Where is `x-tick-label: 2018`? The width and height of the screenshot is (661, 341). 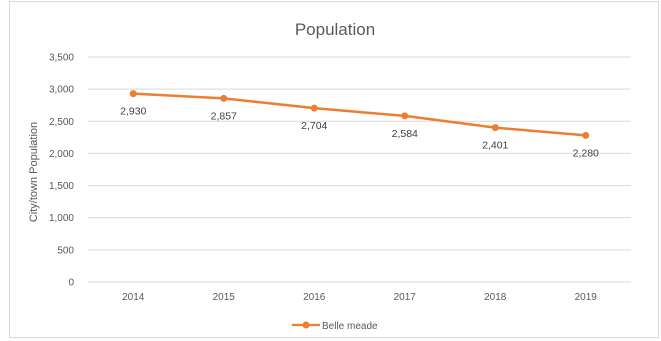
x-tick-label: 2018 is located at coordinates (495, 297).